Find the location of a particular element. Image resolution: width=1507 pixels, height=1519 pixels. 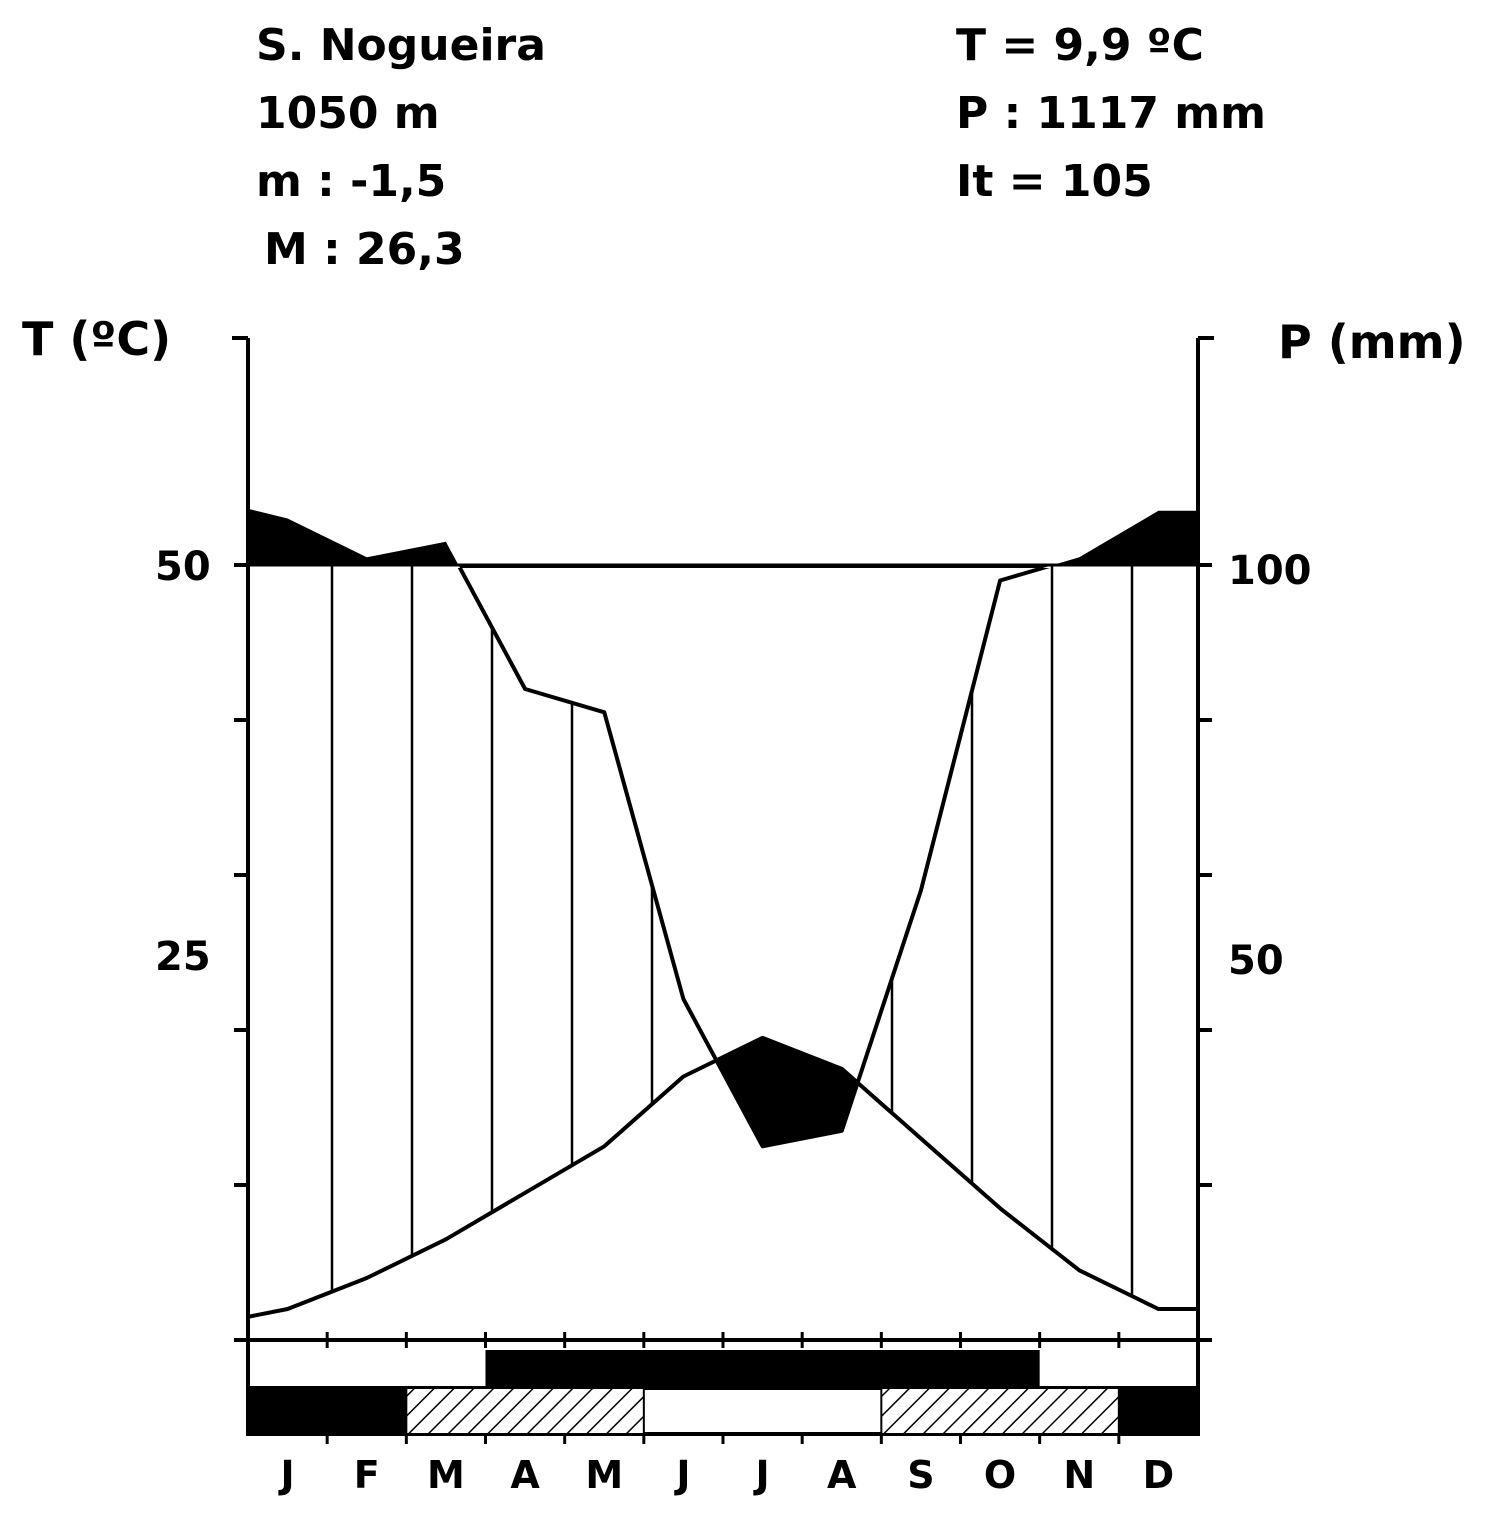

right-axis-title: P (mm) is located at coordinates (1372, 342).